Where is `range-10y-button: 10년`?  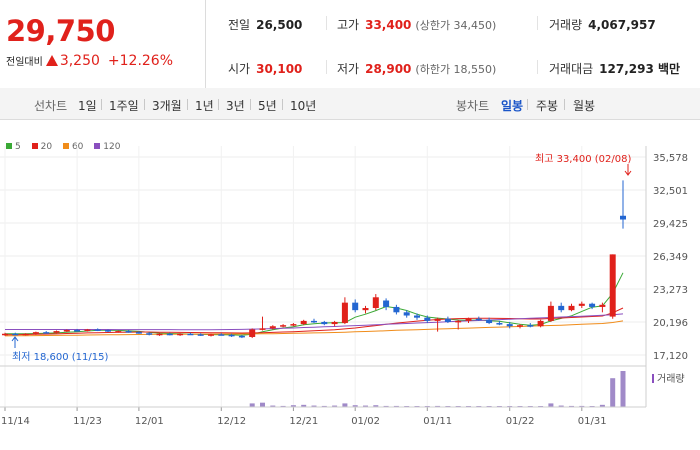 range-10y-button: 10년 is located at coordinates (303, 106).